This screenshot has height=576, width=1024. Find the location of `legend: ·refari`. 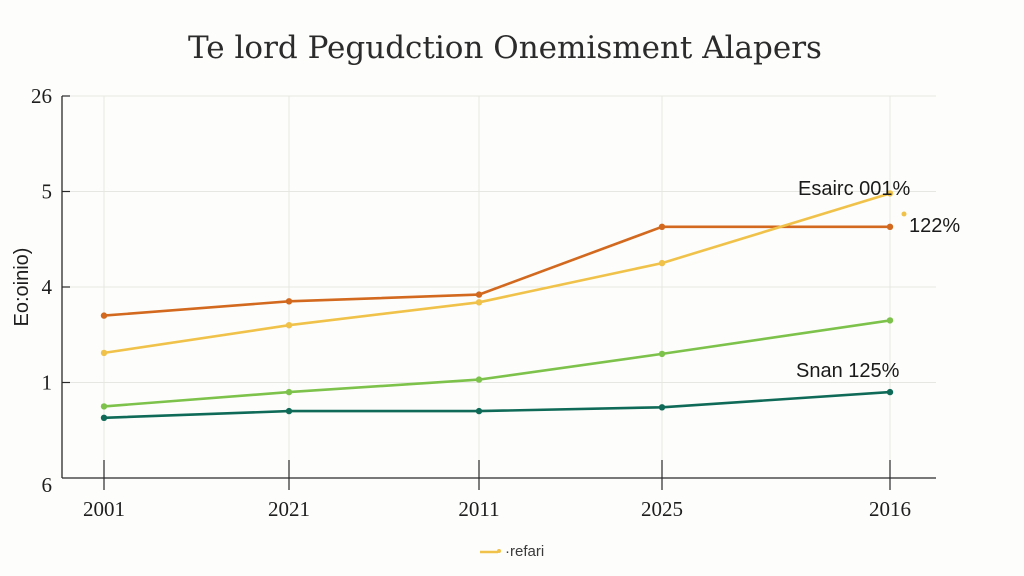

legend: ·refari is located at coordinates (512, 551).